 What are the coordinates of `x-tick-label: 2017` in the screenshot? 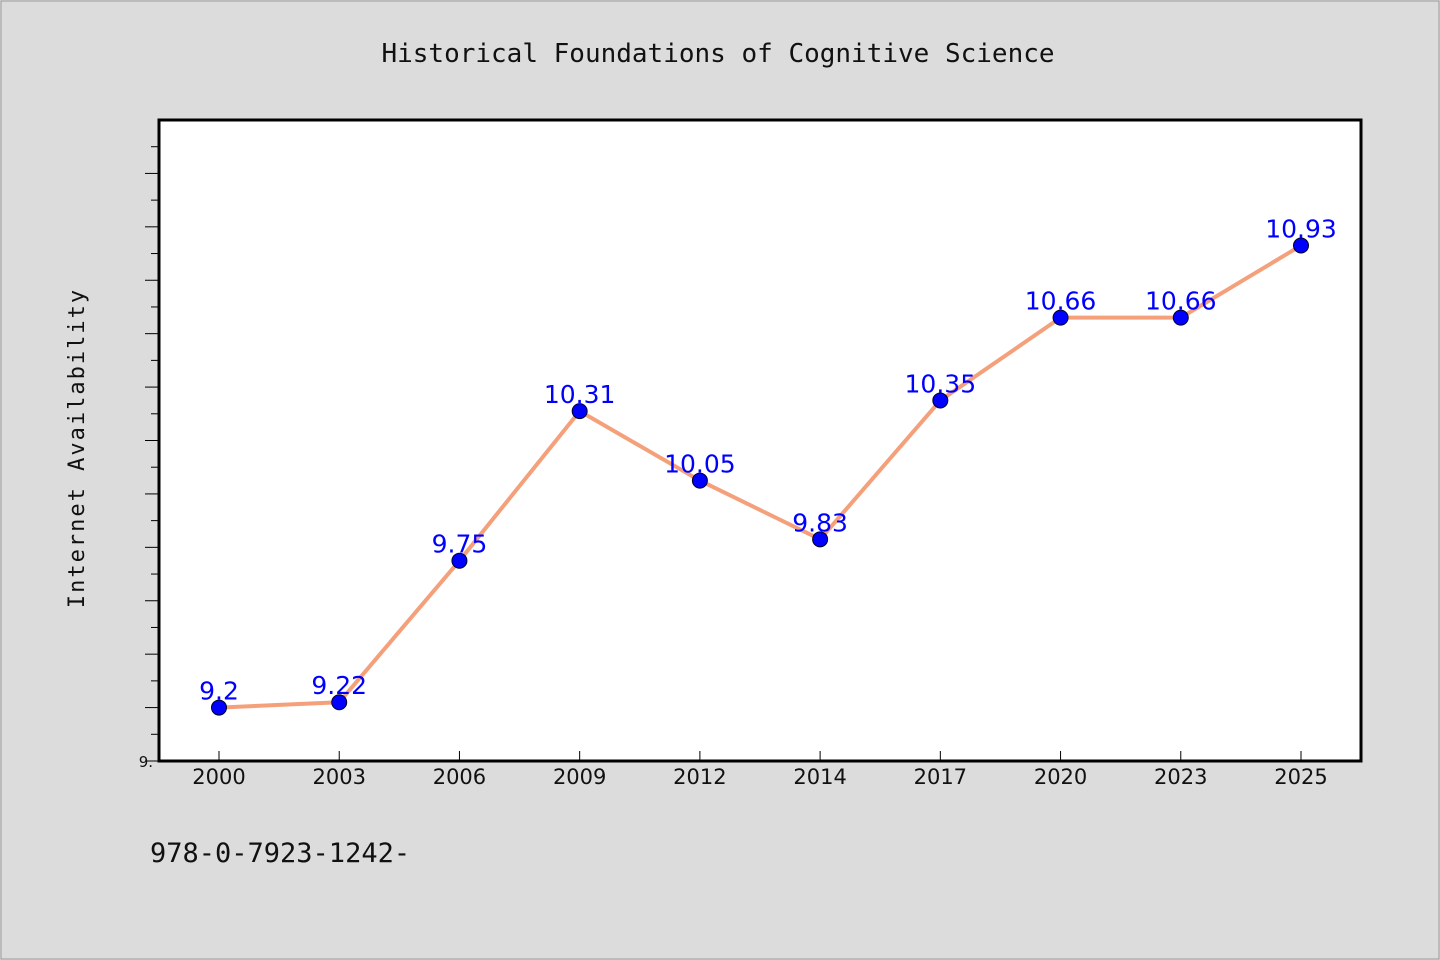 It's located at (940, 777).